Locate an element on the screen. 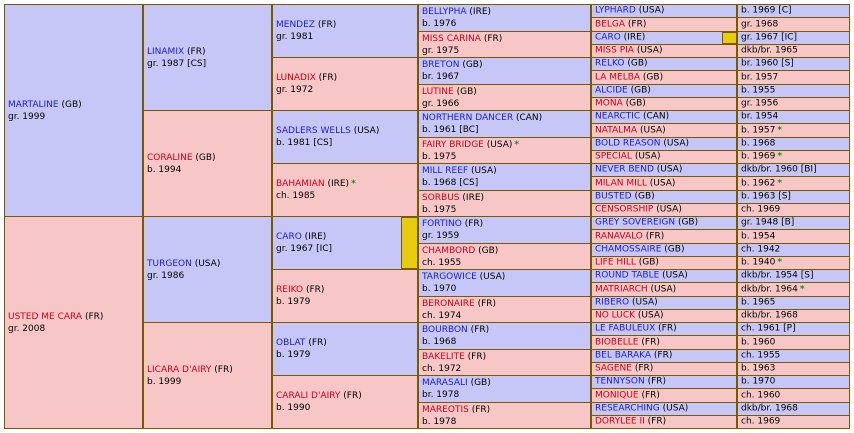 Image resolution: width=854 pixels, height=433 pixels. horse-name-link: BOLD REASON is located at coordinates (628, 143).